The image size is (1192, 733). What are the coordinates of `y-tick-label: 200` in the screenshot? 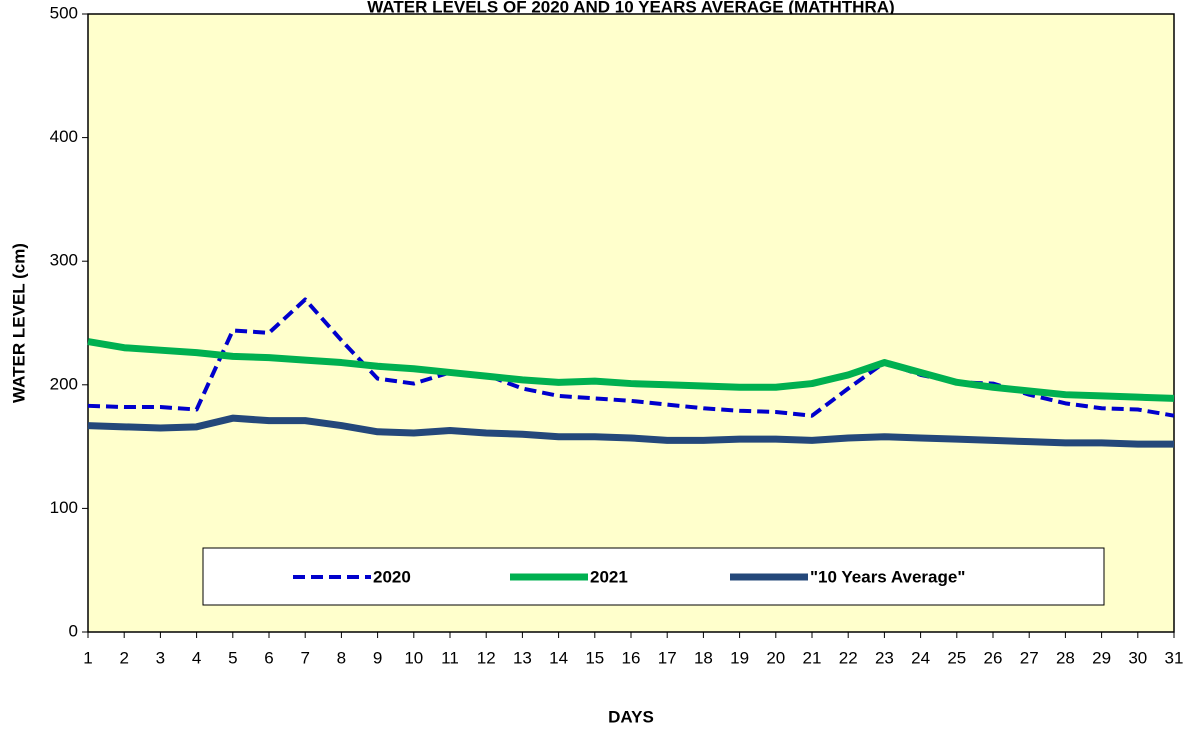 It's located at (64, 383).